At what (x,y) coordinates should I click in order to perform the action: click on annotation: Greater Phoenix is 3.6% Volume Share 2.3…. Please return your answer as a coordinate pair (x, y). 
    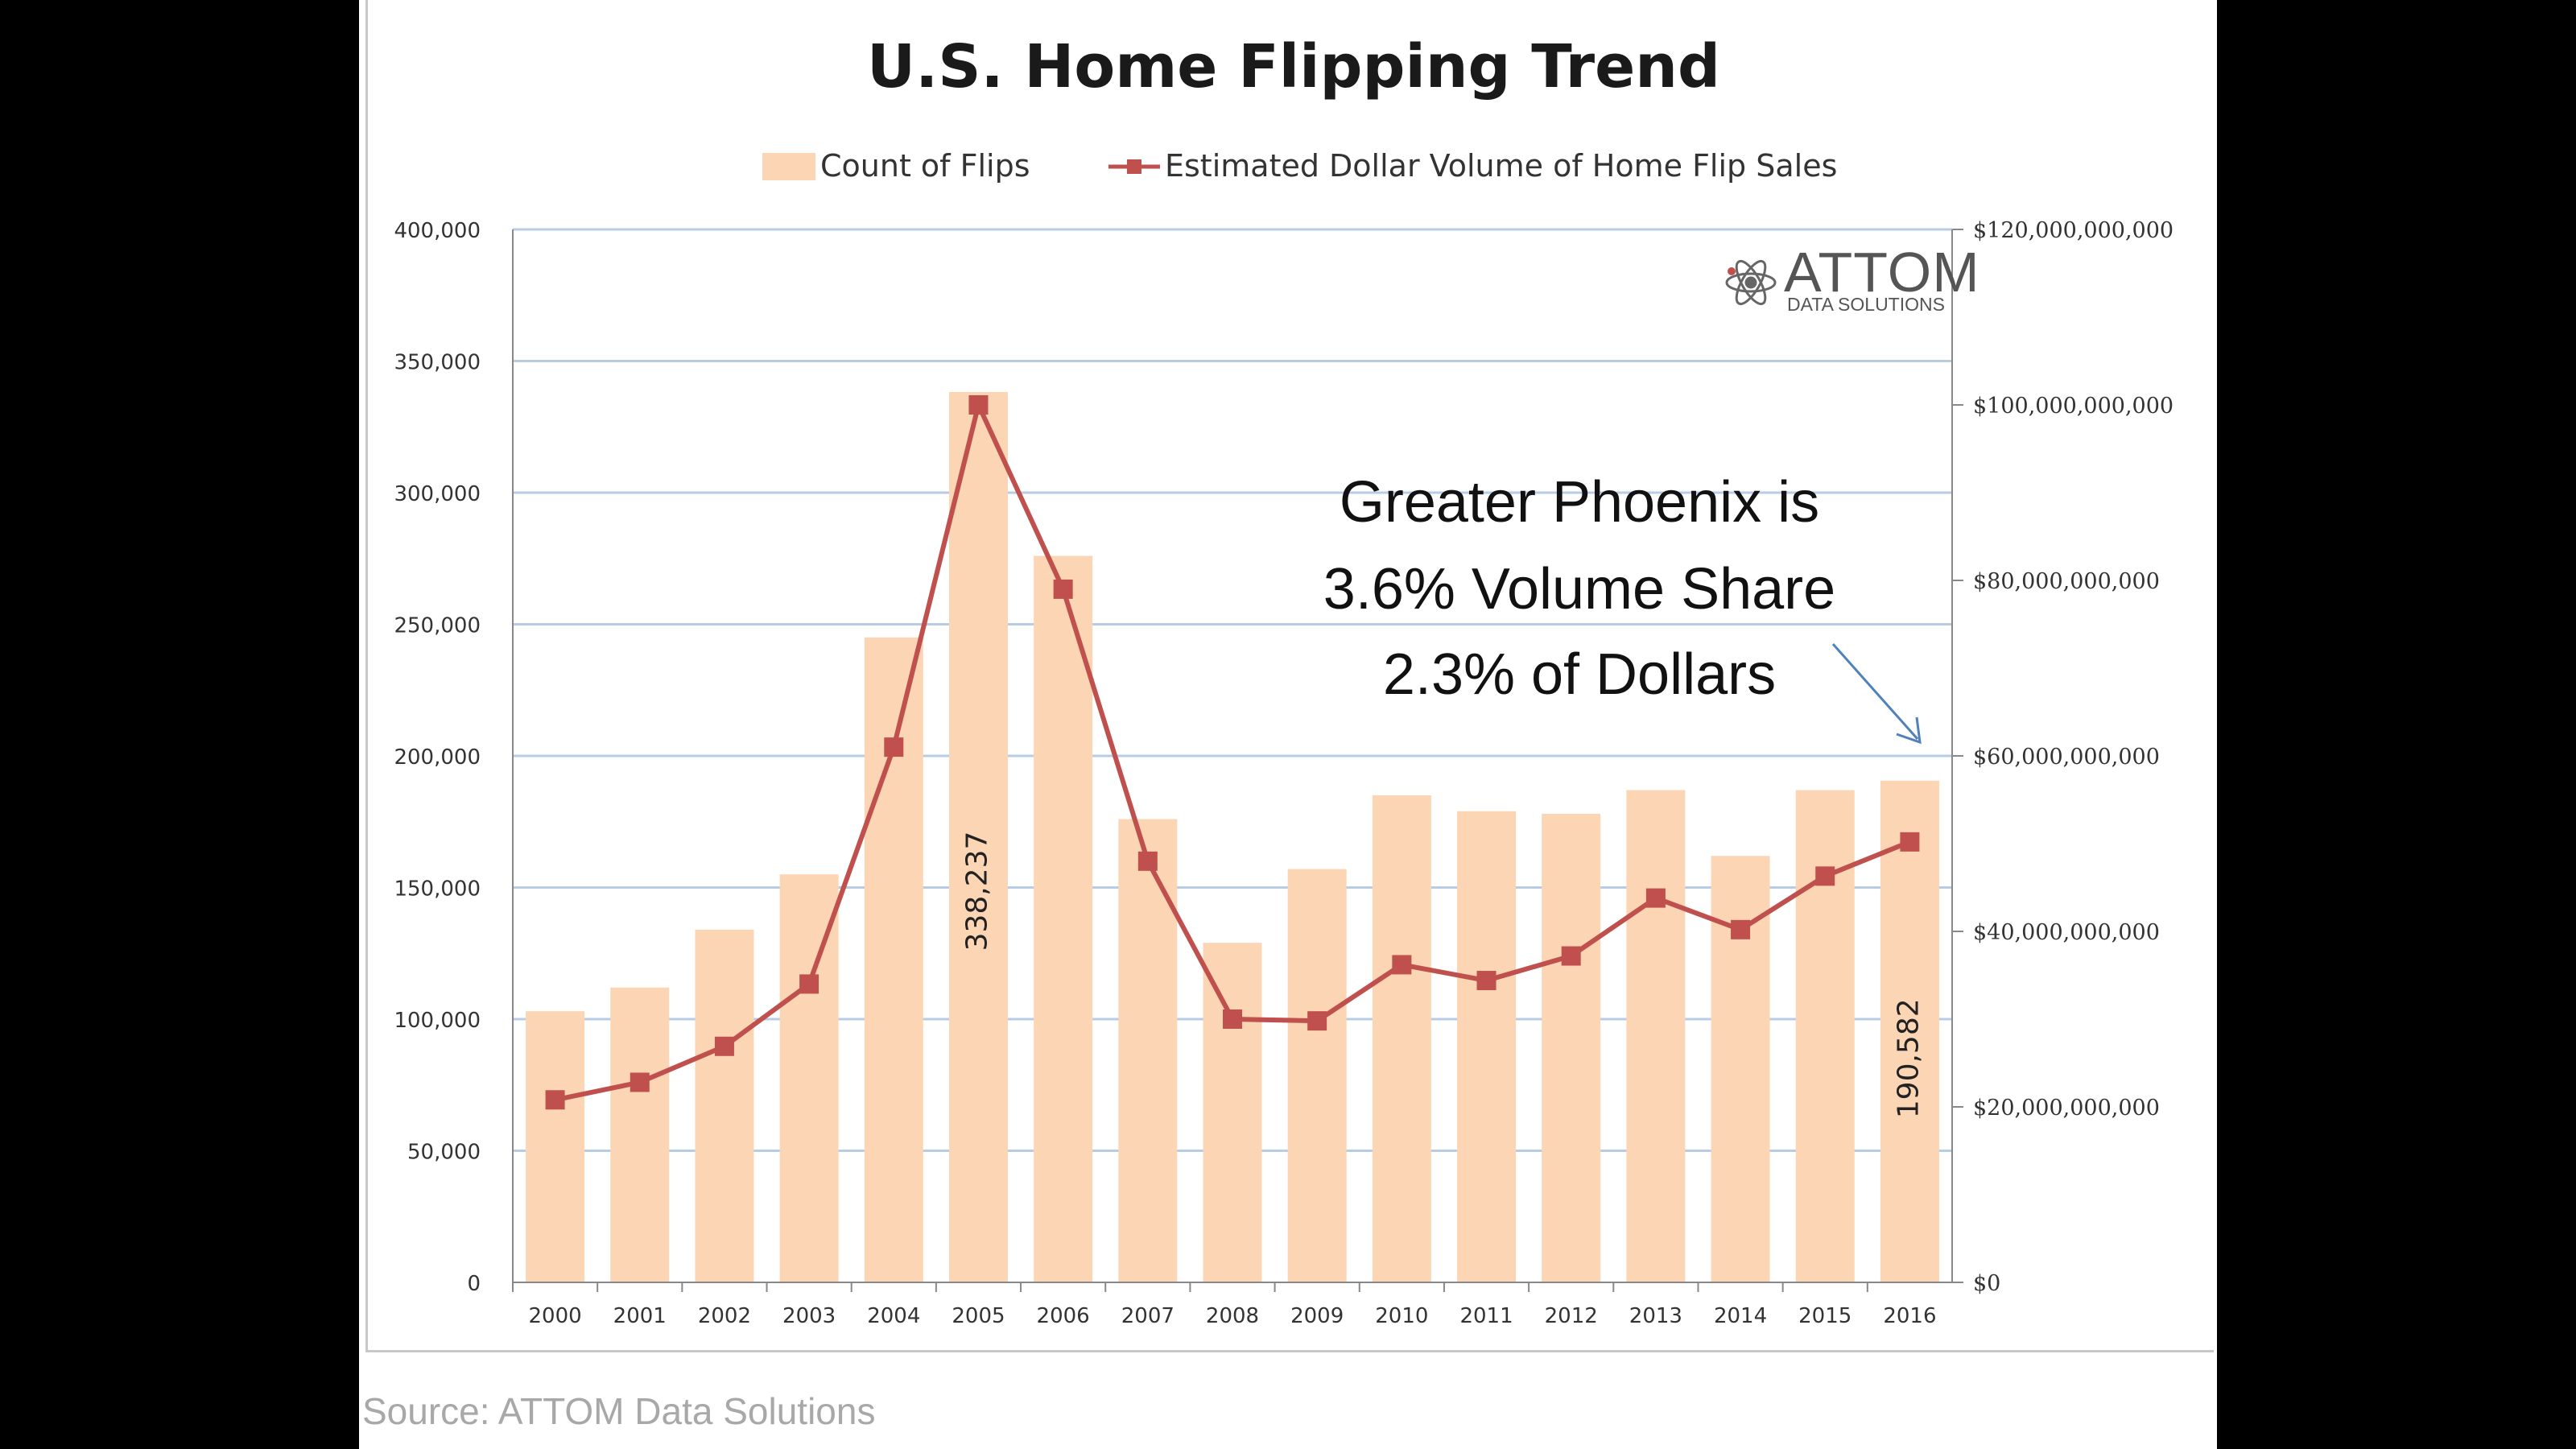
    Looking at the image, I should click on (1622, 607).